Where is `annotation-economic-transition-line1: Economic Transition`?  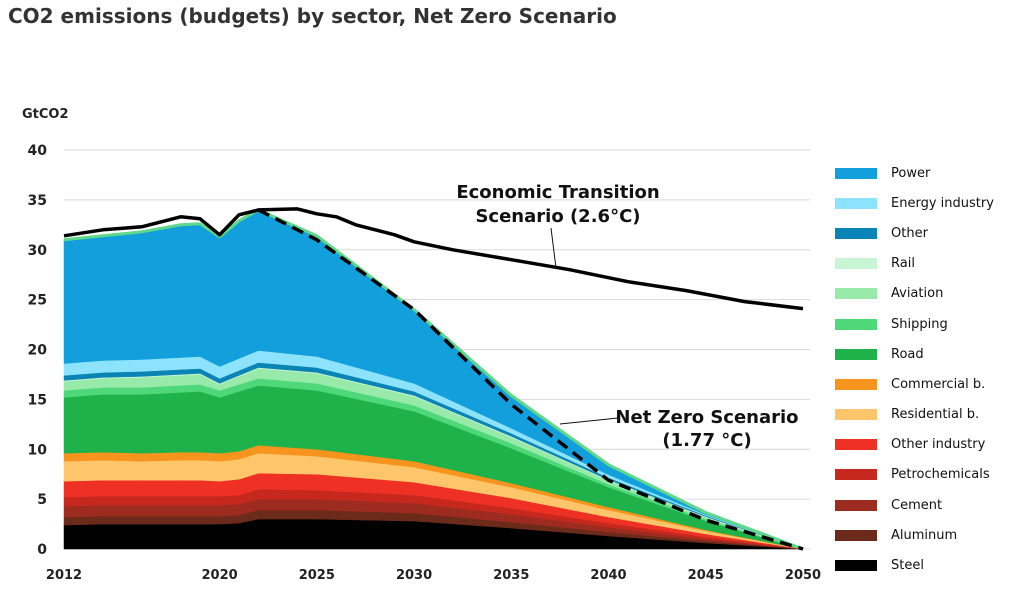
annotation-economic-transition-line1: Economic Transition is located at coordinates (557, 192).